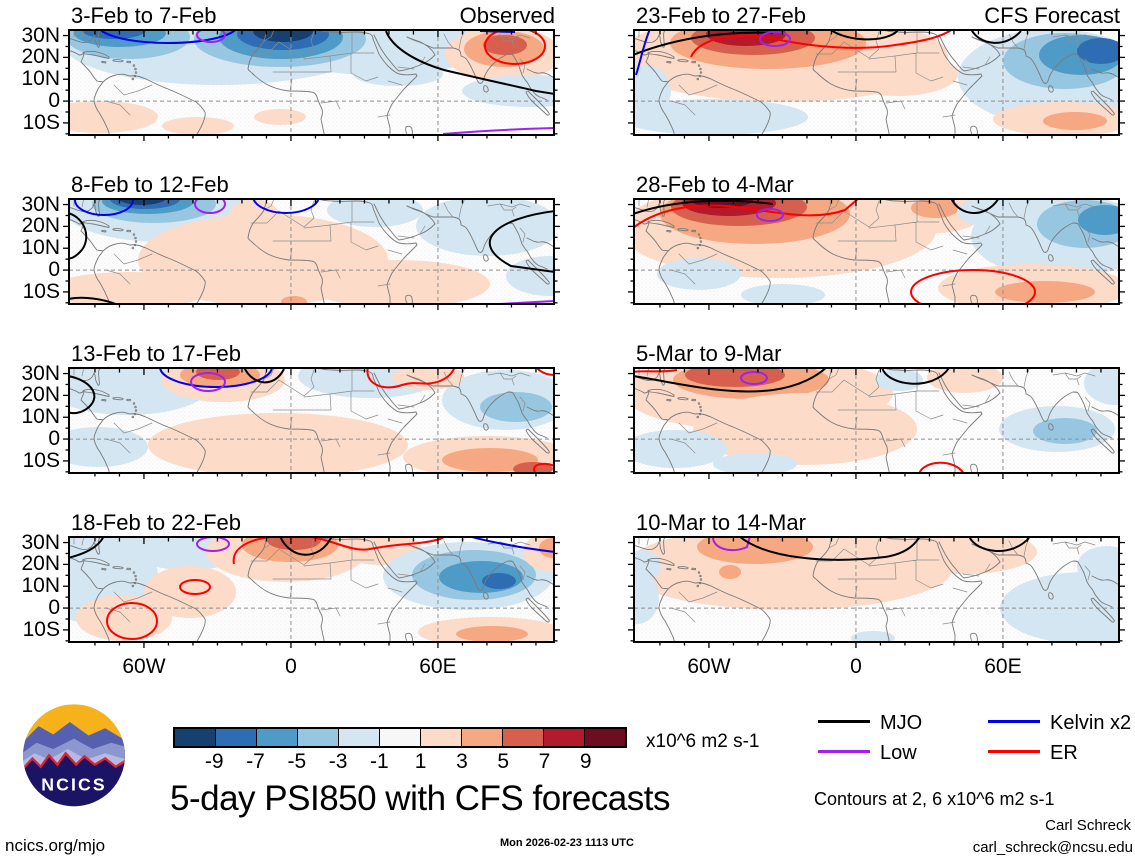  I want to click on colorbar-unit-label: x10^6 m2 s-1, so click(703, 741).